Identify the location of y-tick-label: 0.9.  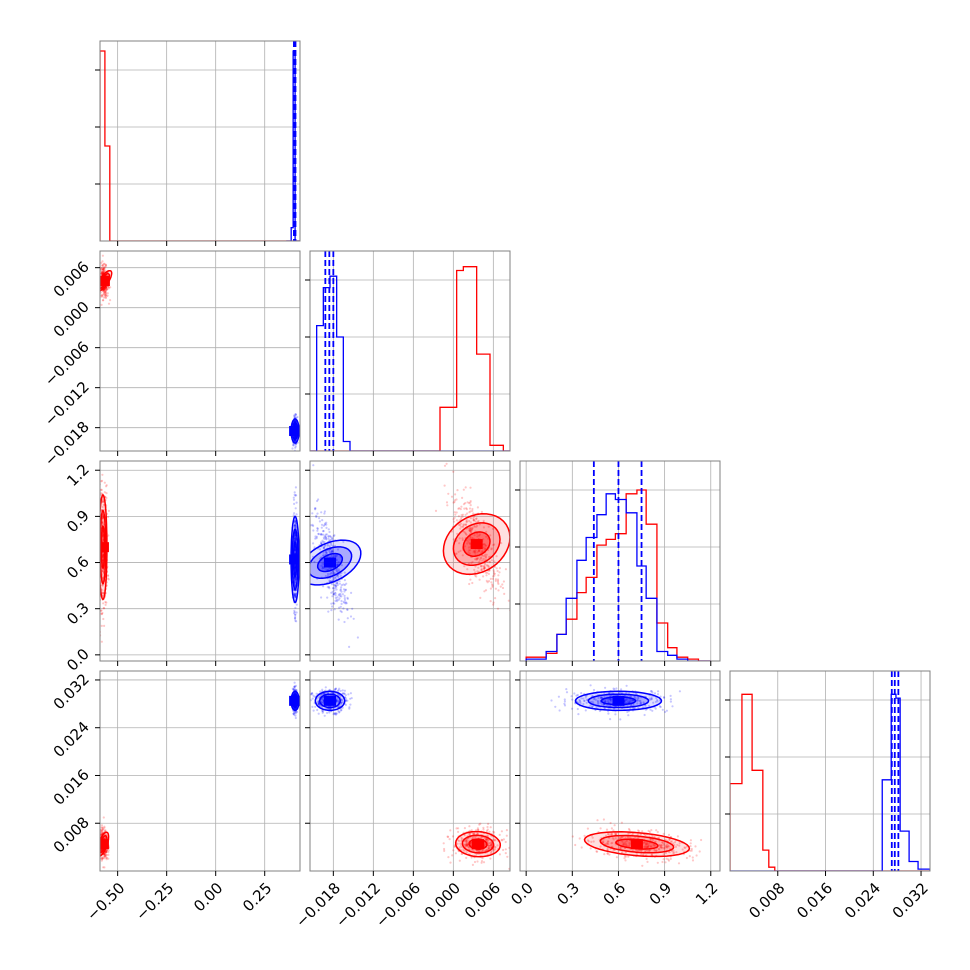
(78, 521).